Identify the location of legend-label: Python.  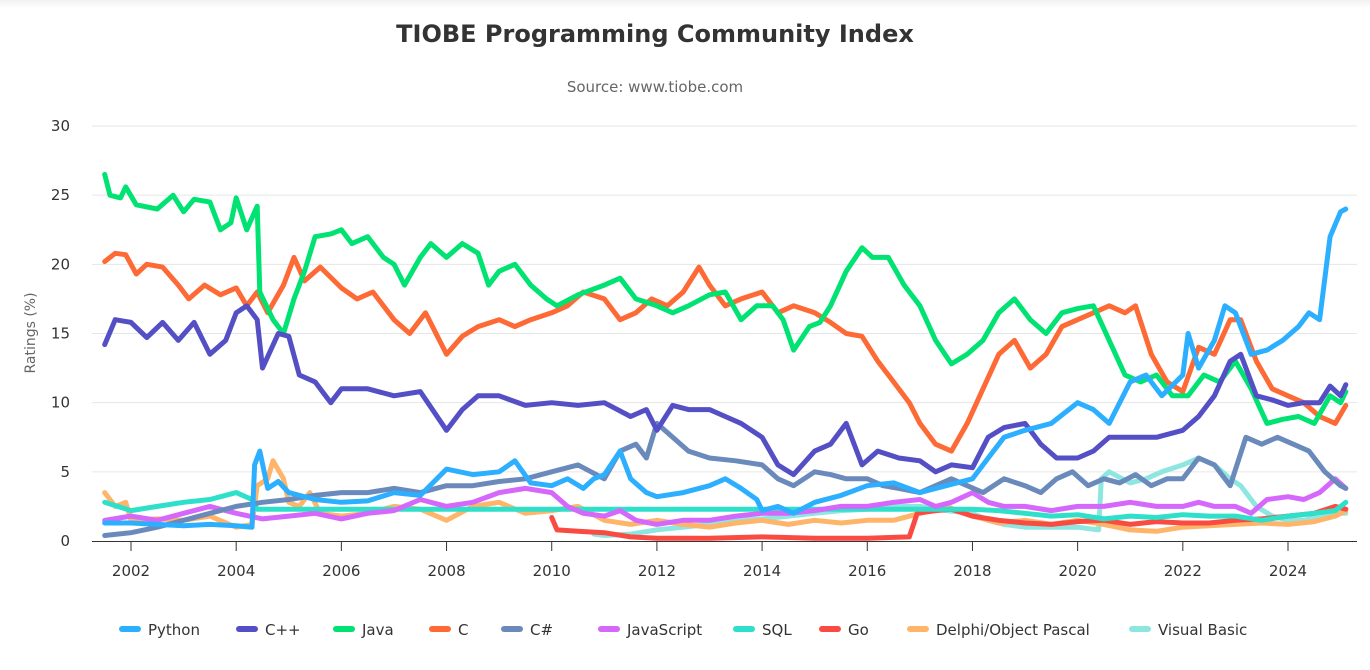
(174, 630).